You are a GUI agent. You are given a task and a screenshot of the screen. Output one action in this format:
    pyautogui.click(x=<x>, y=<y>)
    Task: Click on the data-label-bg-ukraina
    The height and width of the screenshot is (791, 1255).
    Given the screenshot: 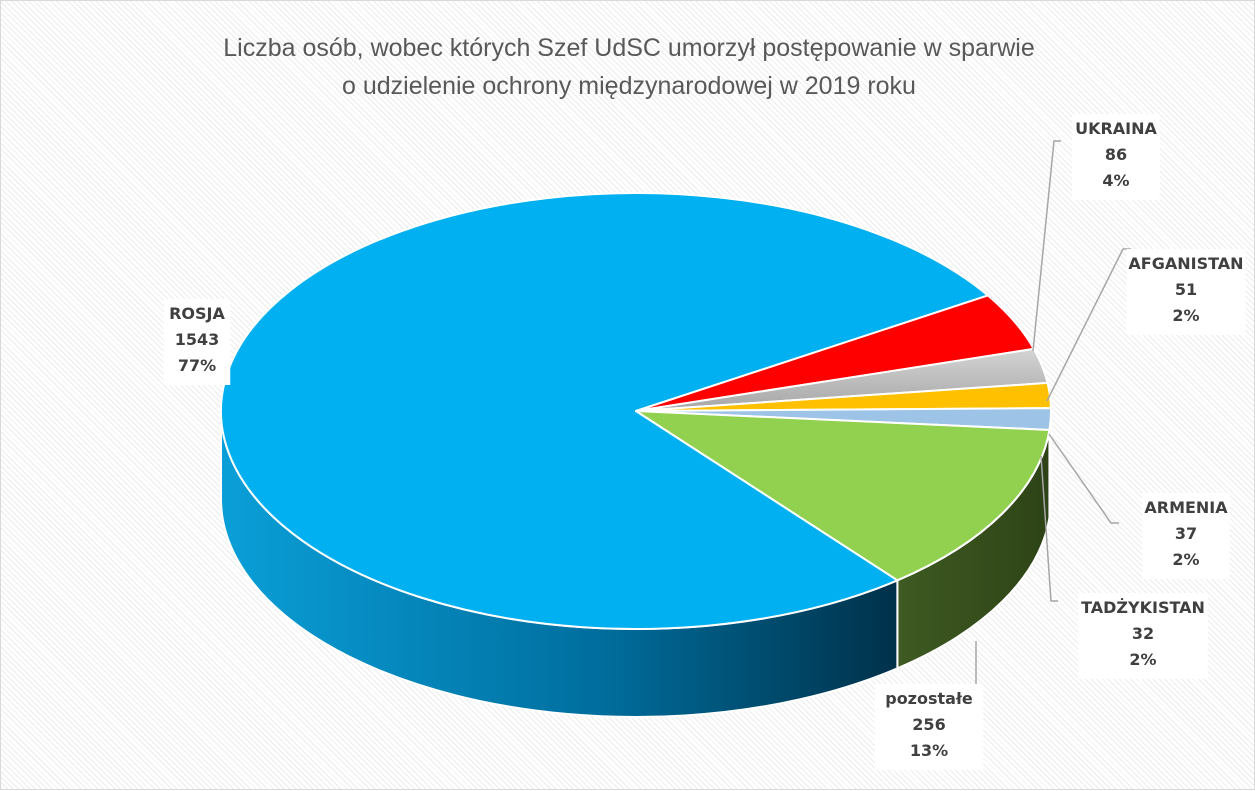 What is the action you would take?
    pyautogui.click(x=1116, y=157)
    